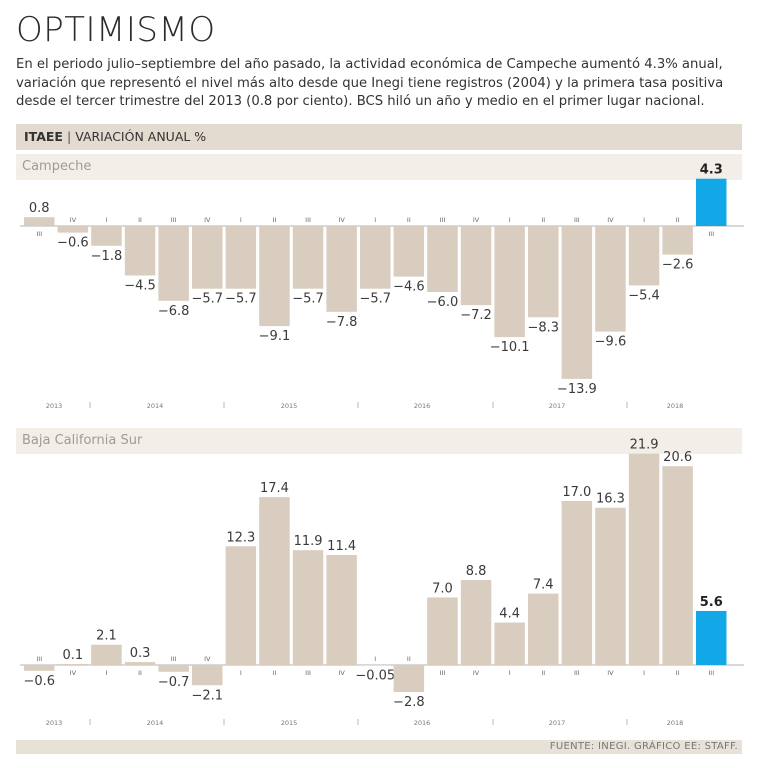 Image resolution: width=757 pixels, height=768 pixels. I want to click on bcs-year-label: 2017, so click(557, 723).